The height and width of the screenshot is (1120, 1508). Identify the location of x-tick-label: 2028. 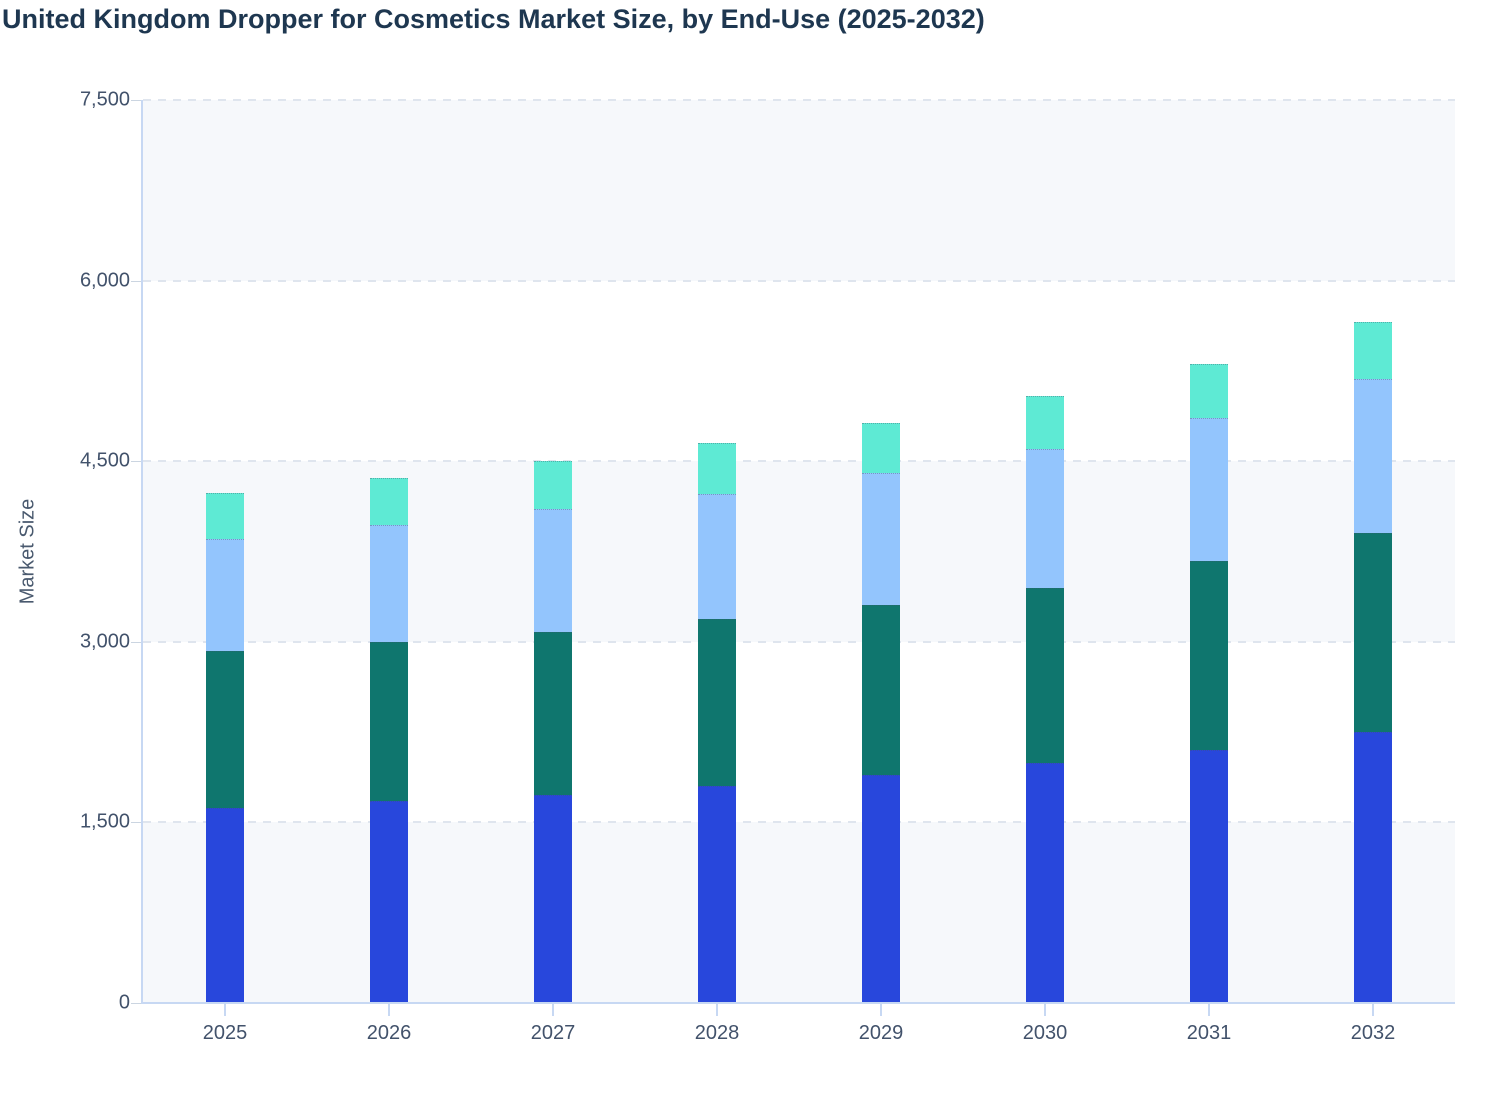
(717, 1033).